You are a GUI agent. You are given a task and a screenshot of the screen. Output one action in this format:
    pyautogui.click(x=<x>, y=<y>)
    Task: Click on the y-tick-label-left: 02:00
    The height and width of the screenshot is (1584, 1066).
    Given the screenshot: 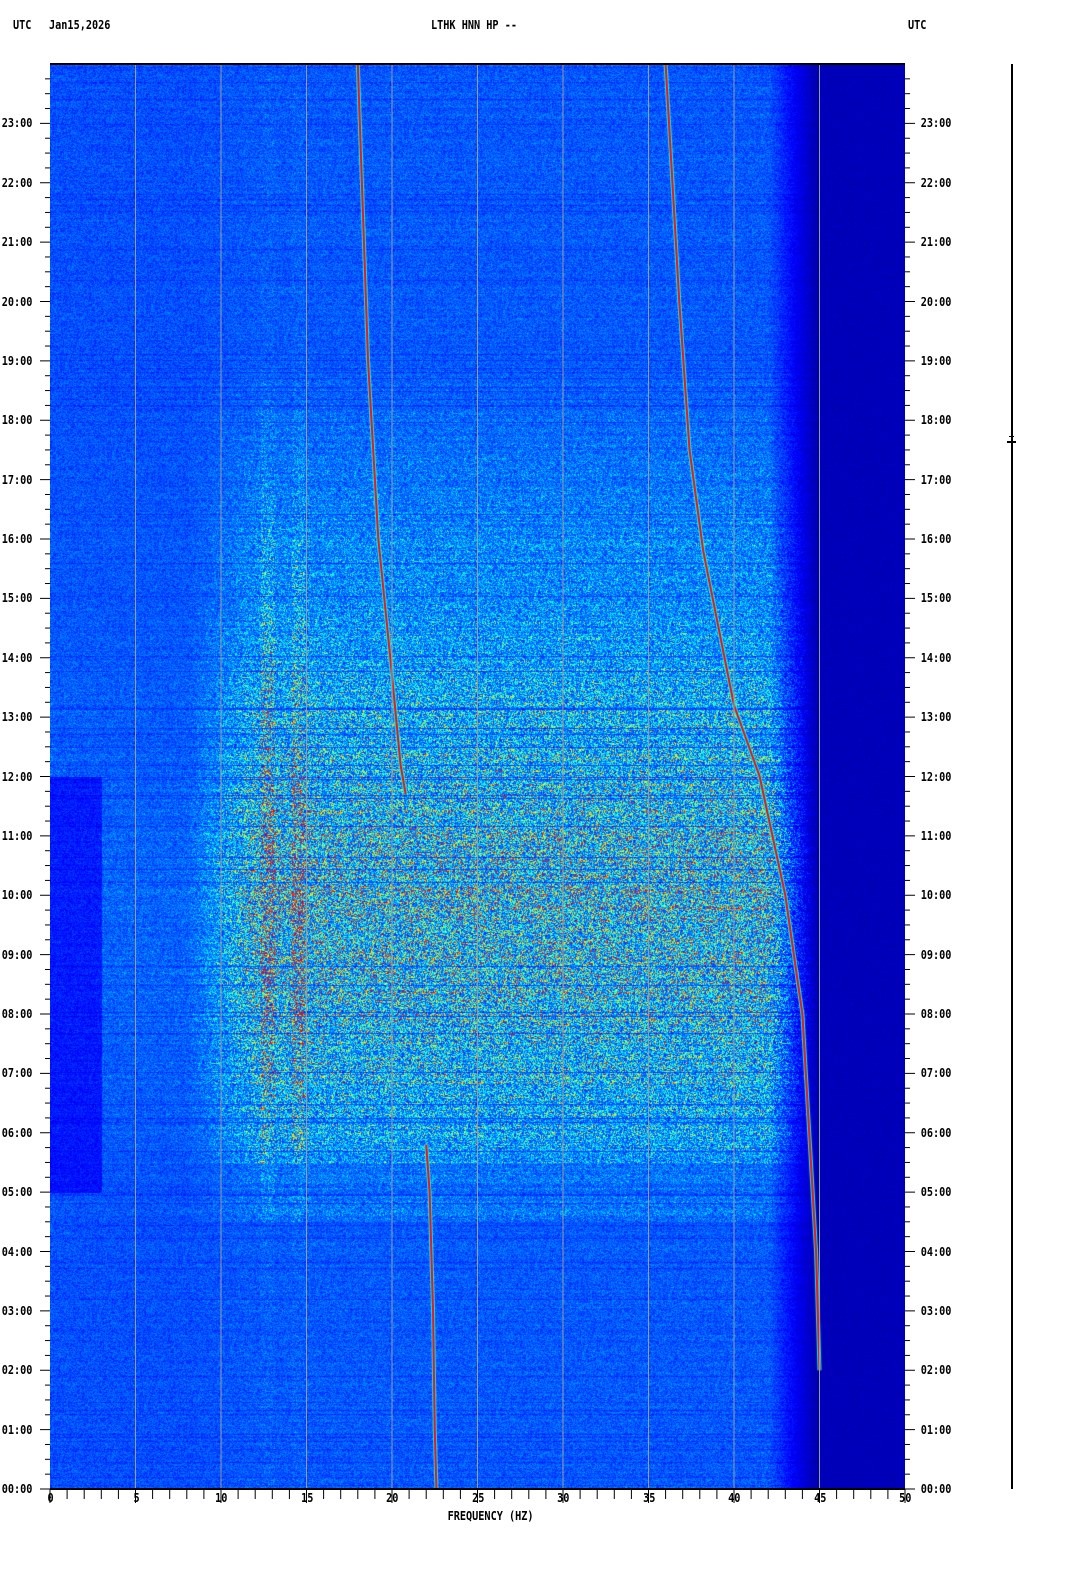 What is the action you would take?
    pyautogui.click(x=17, y=1370)
    